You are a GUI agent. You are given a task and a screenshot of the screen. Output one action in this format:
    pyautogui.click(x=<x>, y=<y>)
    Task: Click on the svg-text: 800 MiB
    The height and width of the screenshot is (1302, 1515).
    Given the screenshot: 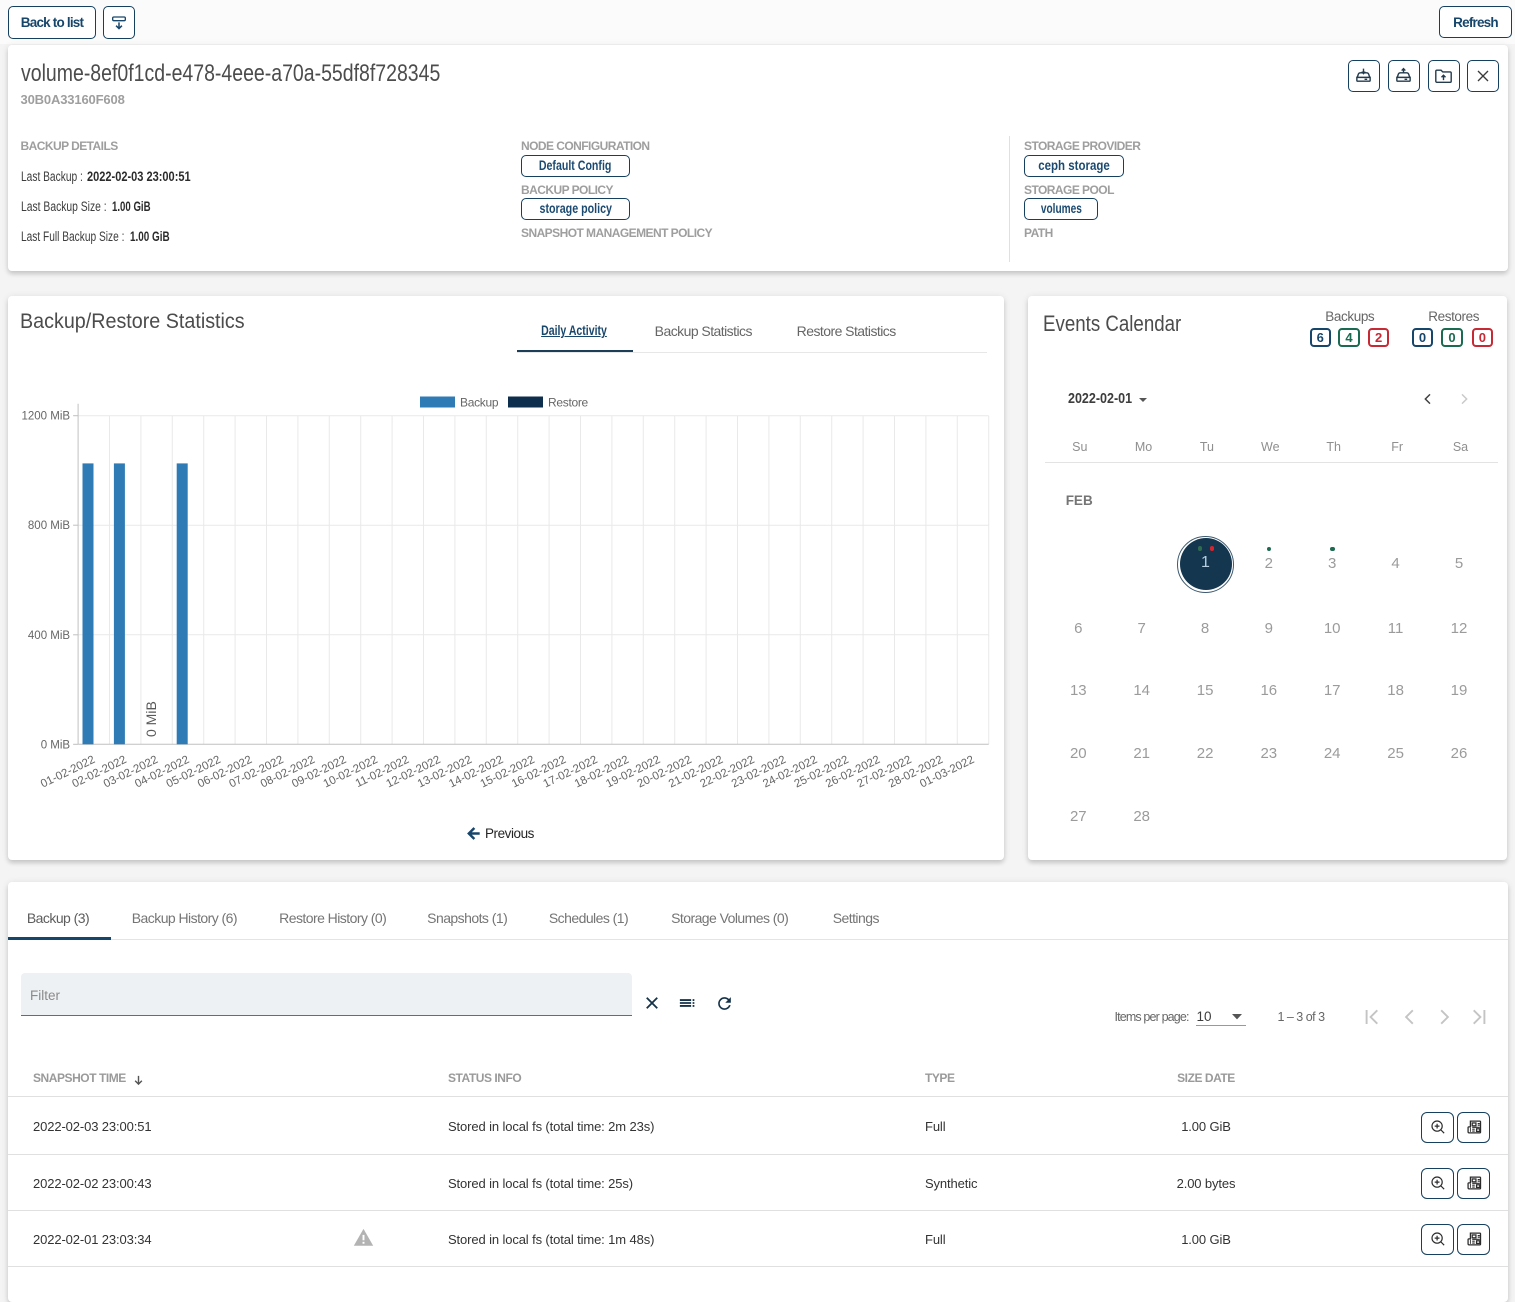 What is the action you would take?
    pyautogui.click(x=49, y=526)
    